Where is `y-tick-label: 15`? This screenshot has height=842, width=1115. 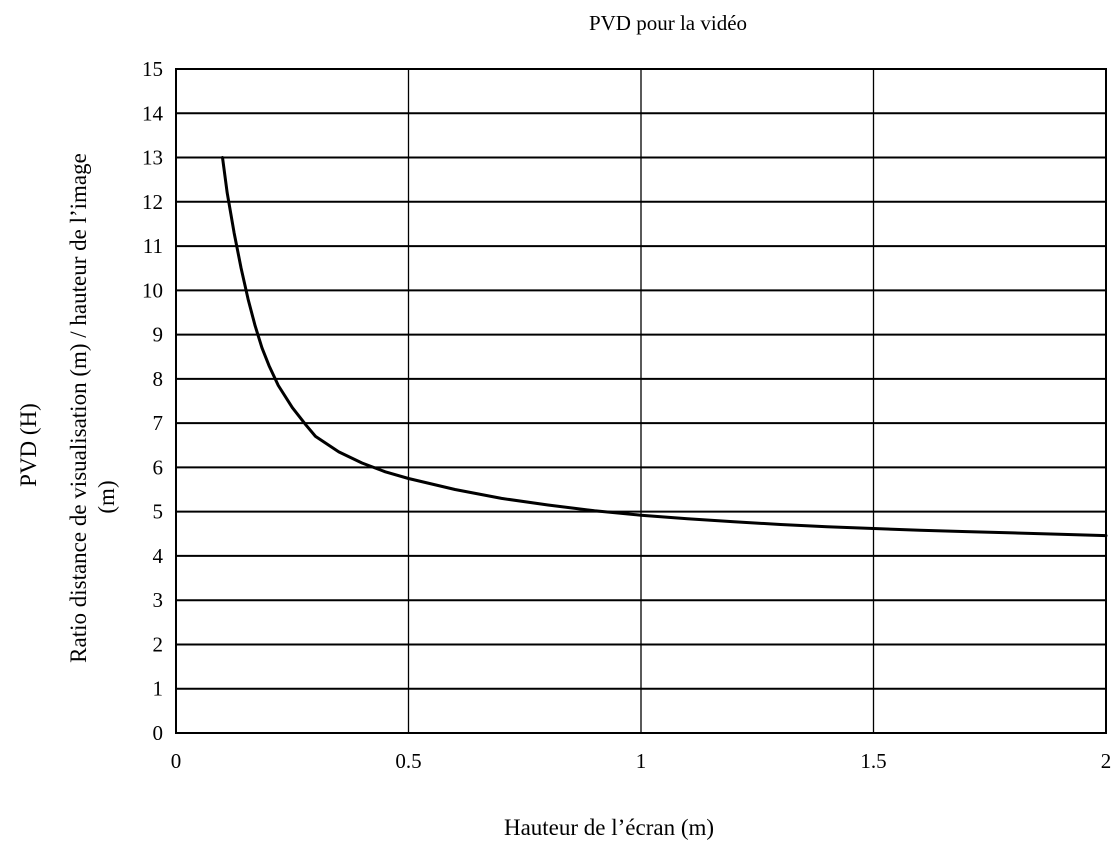 y-tick-label: 15 is located at coordinates (152, 69).